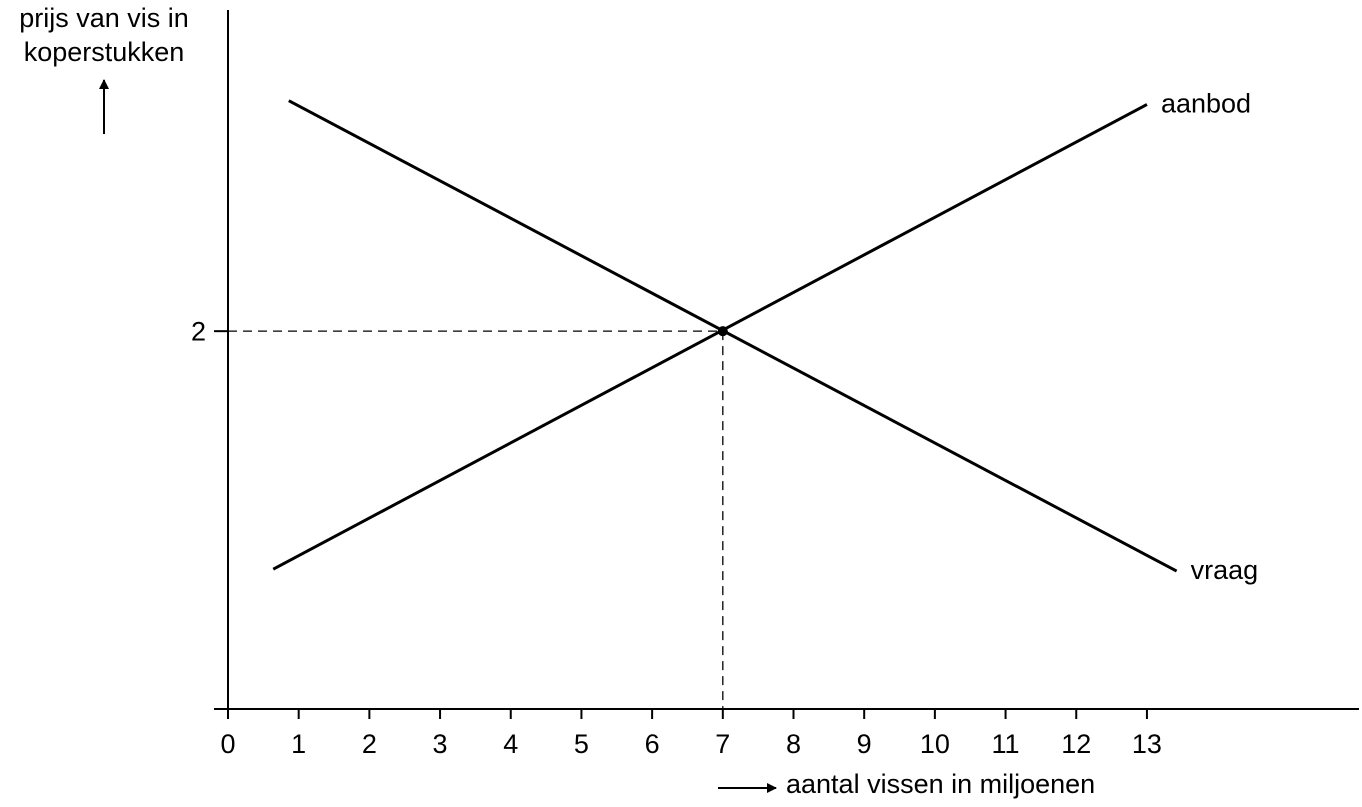  I want to click on y-axis-label: koperstukken, so click(104, 52).